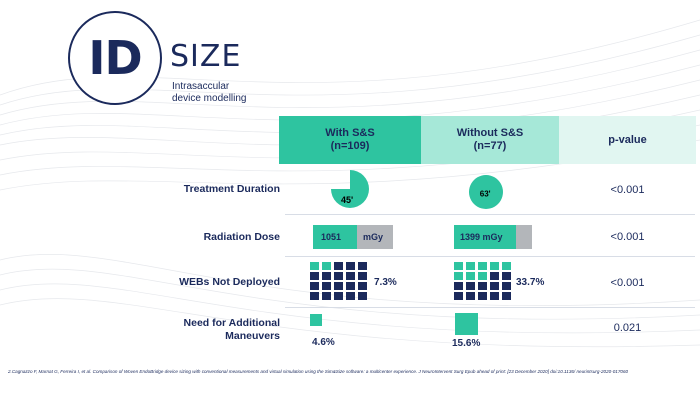 Image resolution: width=700 pixels, height=400 pixels. What do you see at coordinates (201, 86) in the screenshot?
I see `logo-tagline-line1: Intrasaccular` at bounding box center [201, 86].